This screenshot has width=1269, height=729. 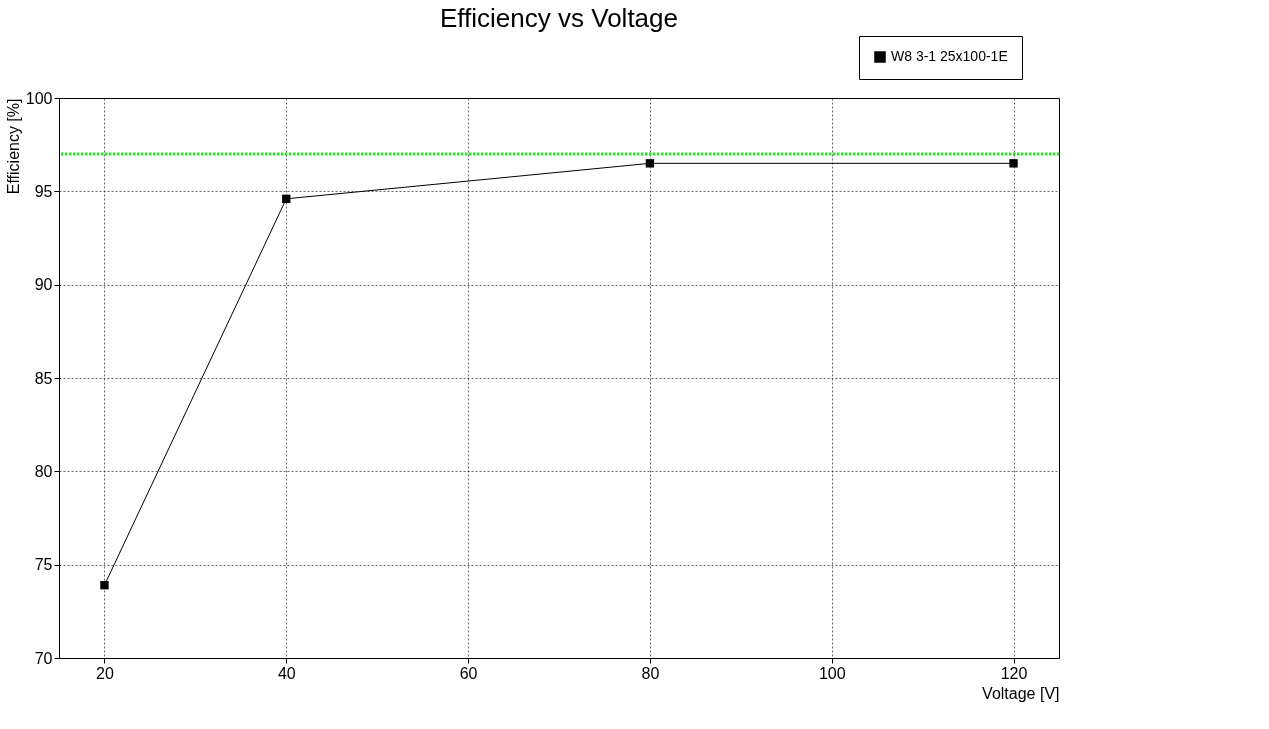 I want to click on x-tick-label: 100, so click(x=832, y=673).